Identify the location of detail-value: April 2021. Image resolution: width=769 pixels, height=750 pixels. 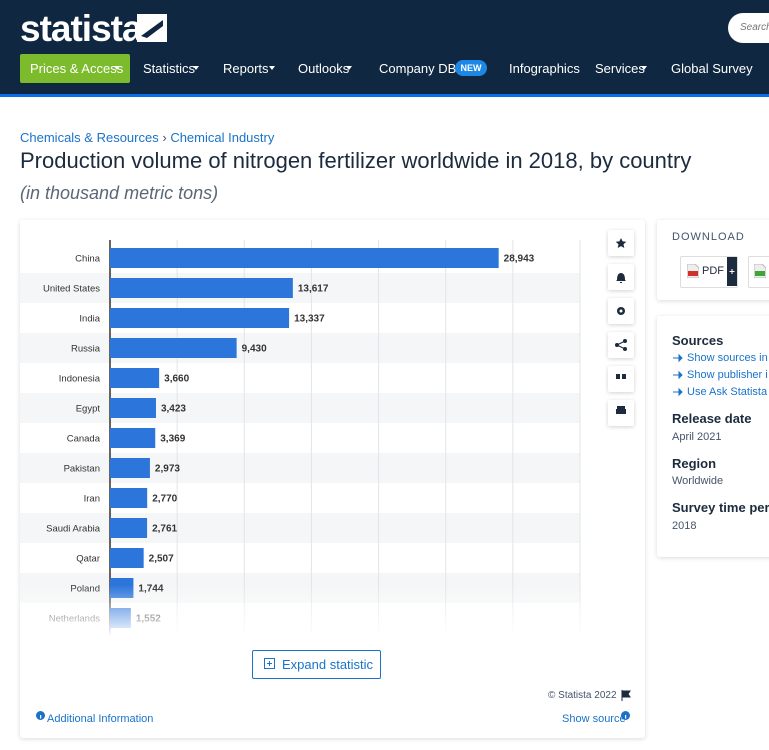
(697, 437).